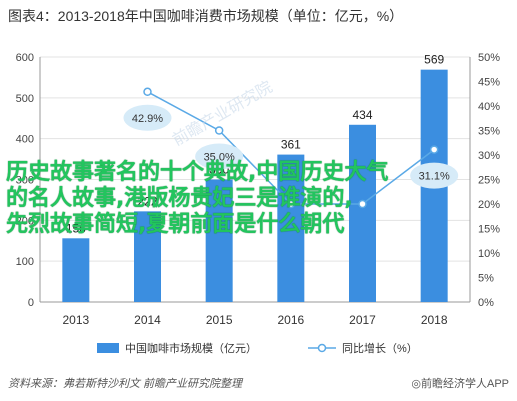 Image resolution: width=517 pixels, height=401 pixels. What do you see at coordinates (291, 145) in the screenshot?
I see `bar-data-label: 361` at bounding box center [291, 145].